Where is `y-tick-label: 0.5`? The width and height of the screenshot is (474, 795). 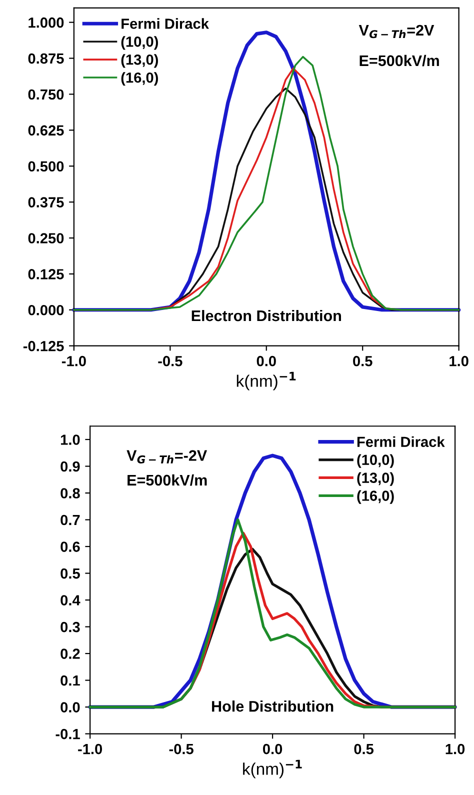
y-tick-label: 0.5 is located at coordinates (70, 573).